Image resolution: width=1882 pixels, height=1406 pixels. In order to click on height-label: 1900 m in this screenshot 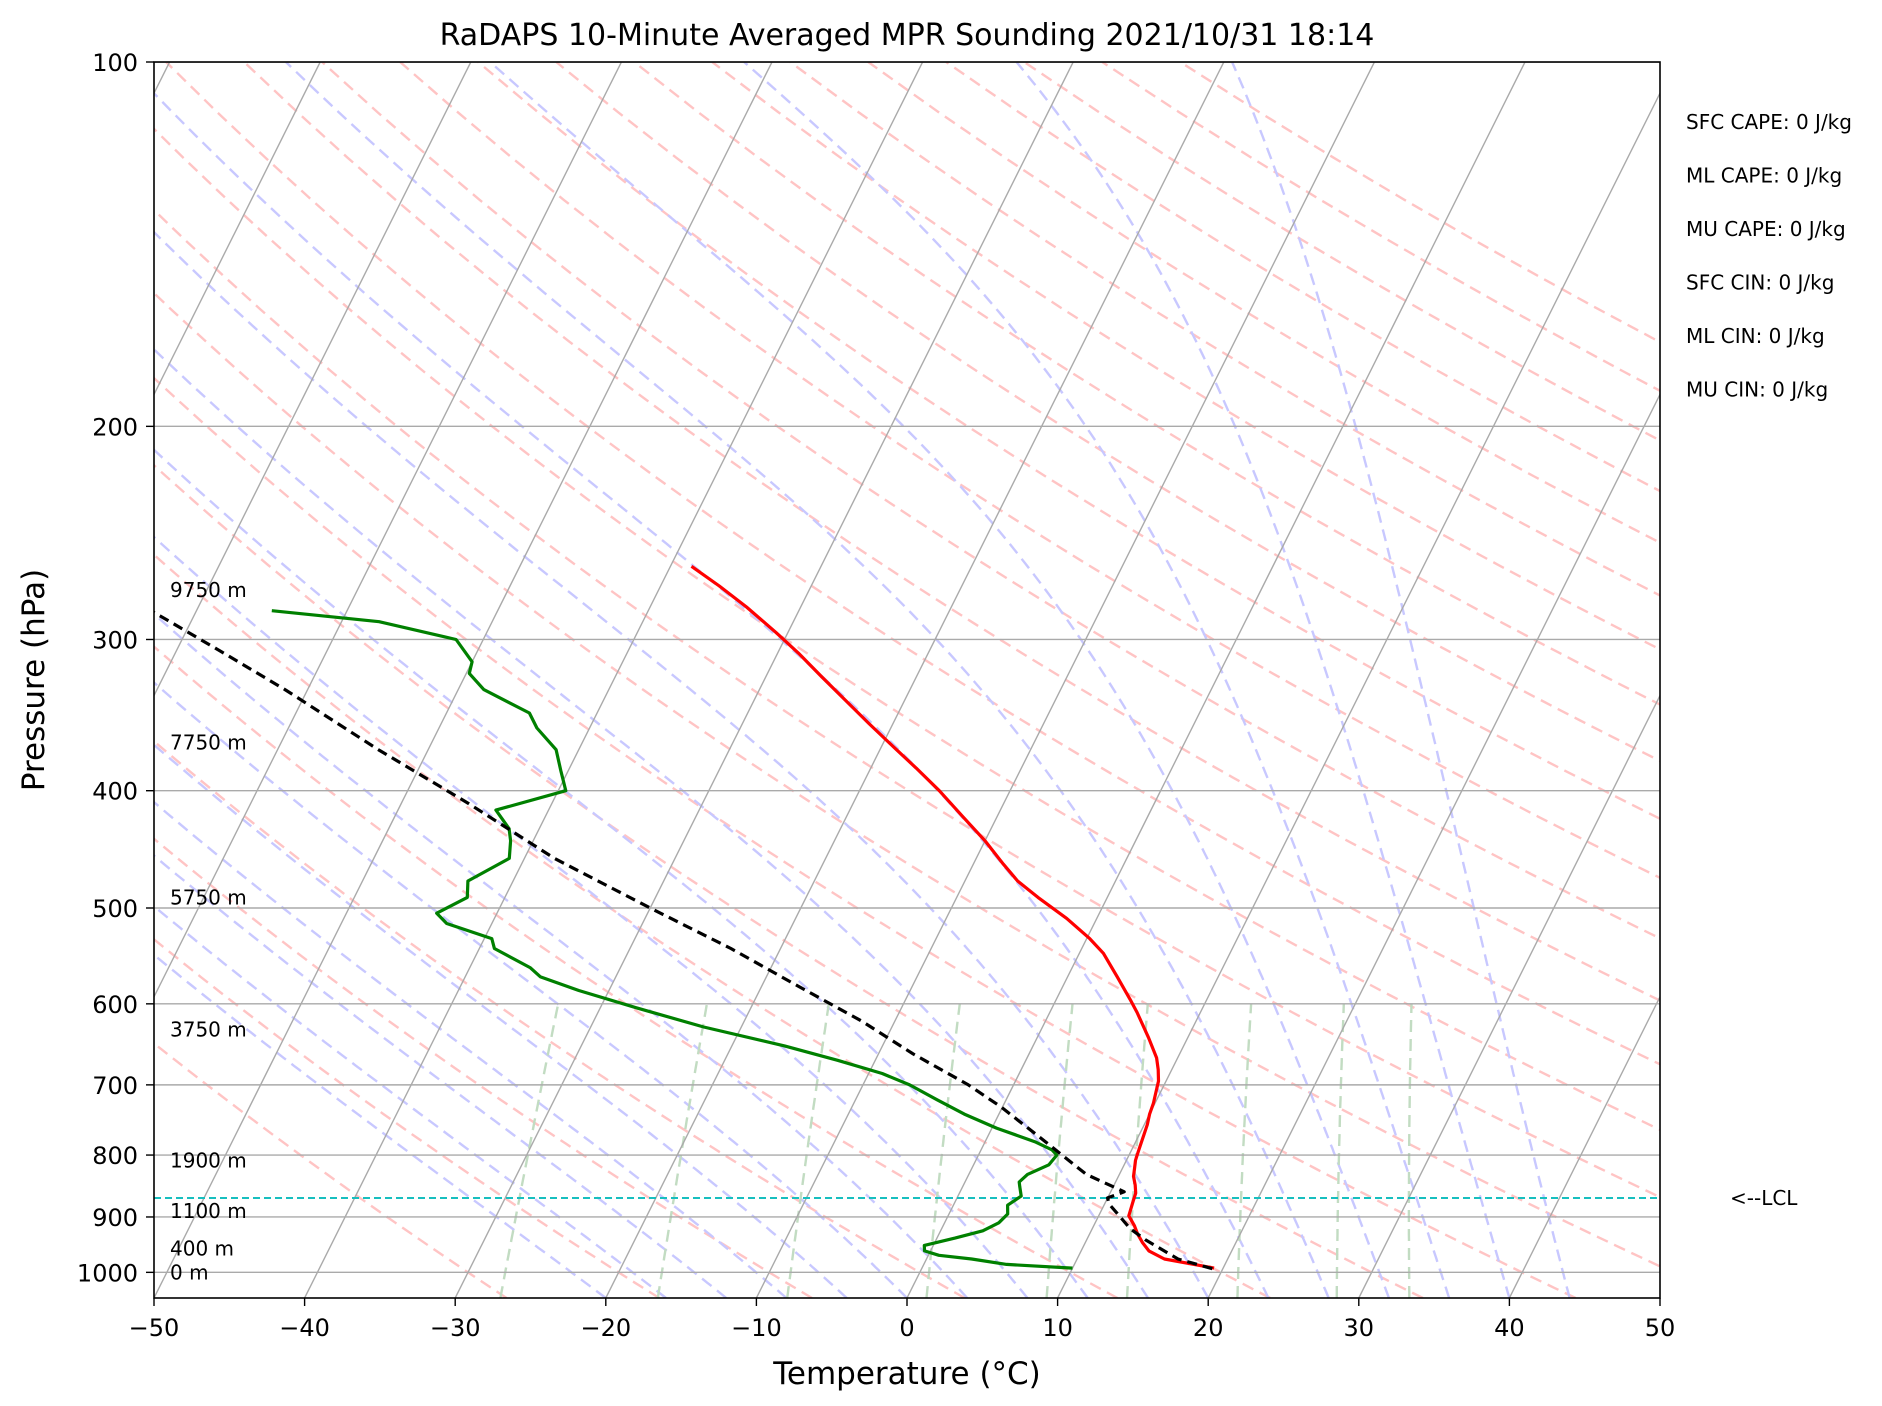, I will do `click(208, 1160)`.